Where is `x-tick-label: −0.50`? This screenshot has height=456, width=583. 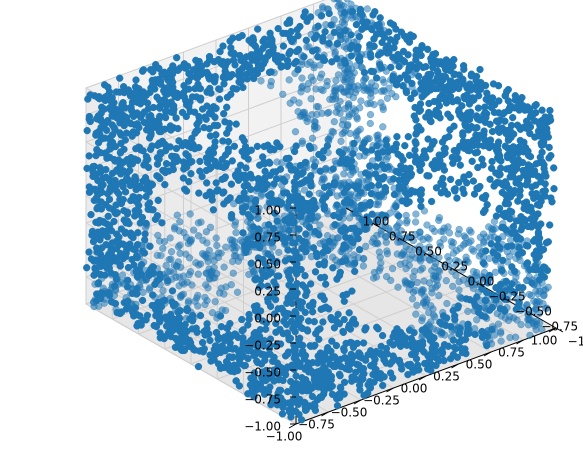
x-tick-label: −0.50 is located at coordinates (349, 413).